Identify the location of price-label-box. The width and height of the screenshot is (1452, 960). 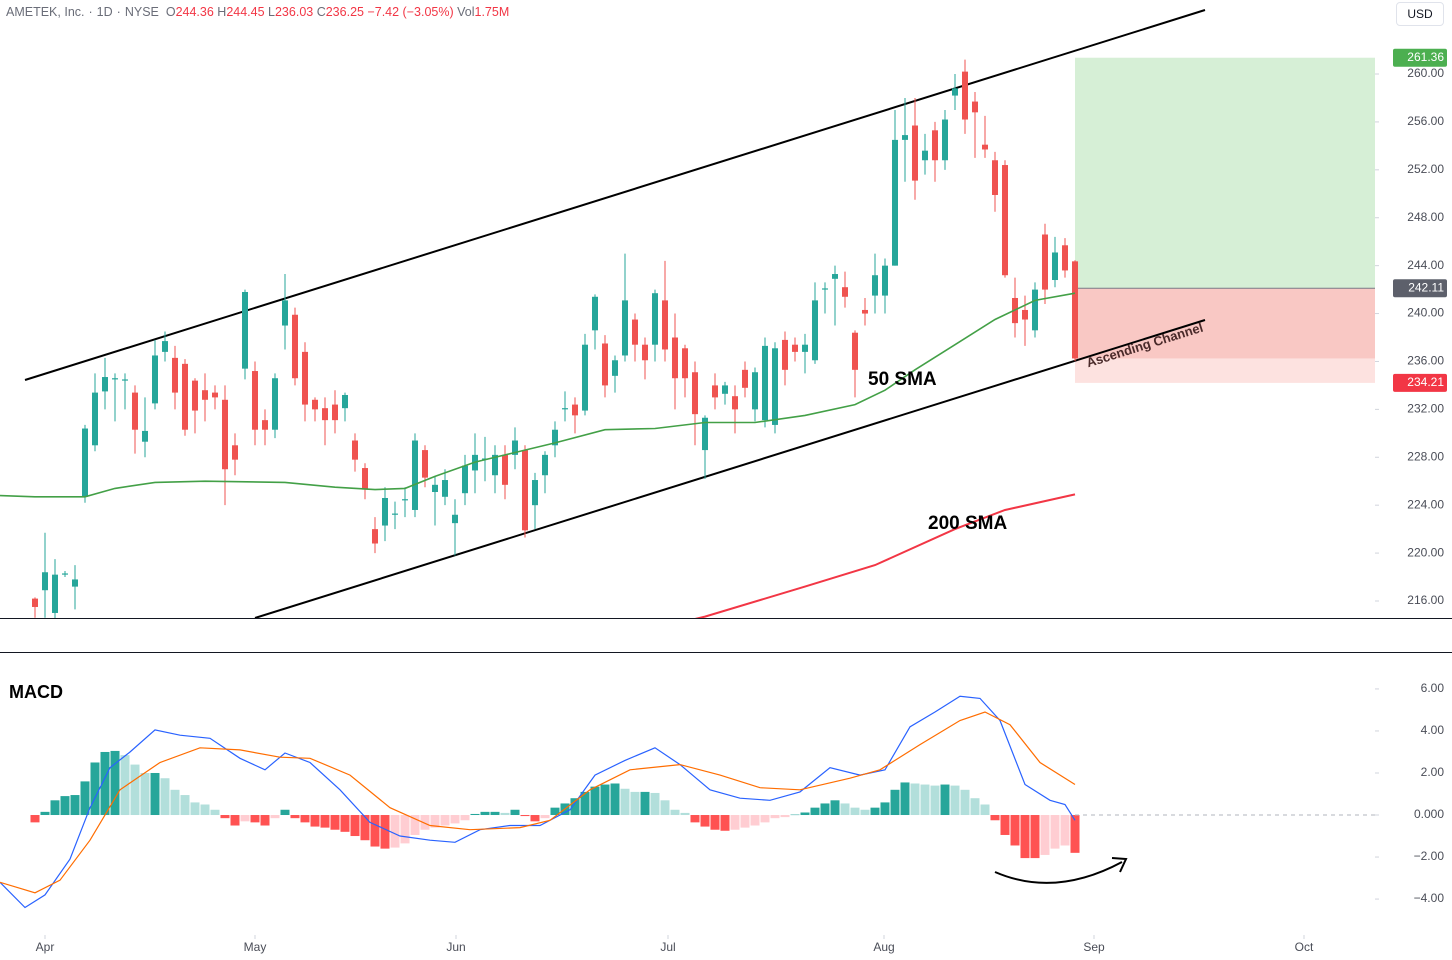
(1420, 382).